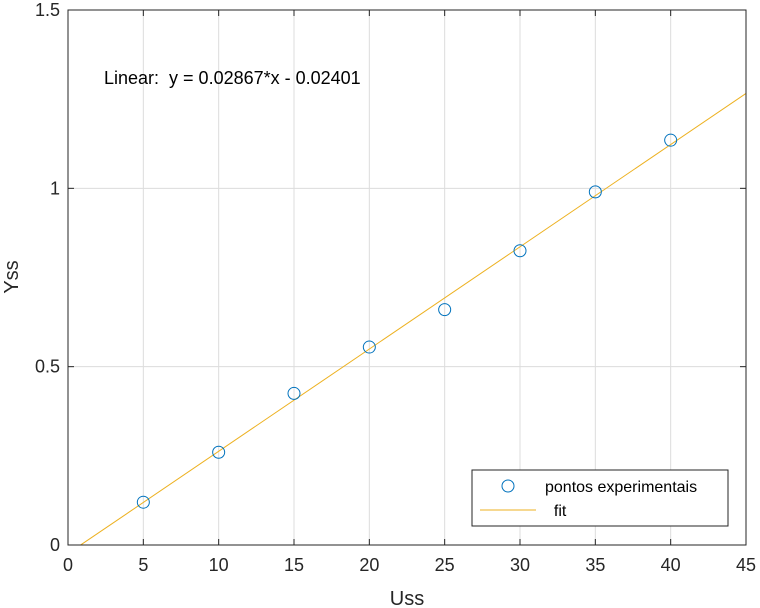 This screenshot has width=760, height=608. What do you see at coordinates (12, 276) in the screenshot?
I see `y-axis-label: Yss` at bounding box center [12, 276].